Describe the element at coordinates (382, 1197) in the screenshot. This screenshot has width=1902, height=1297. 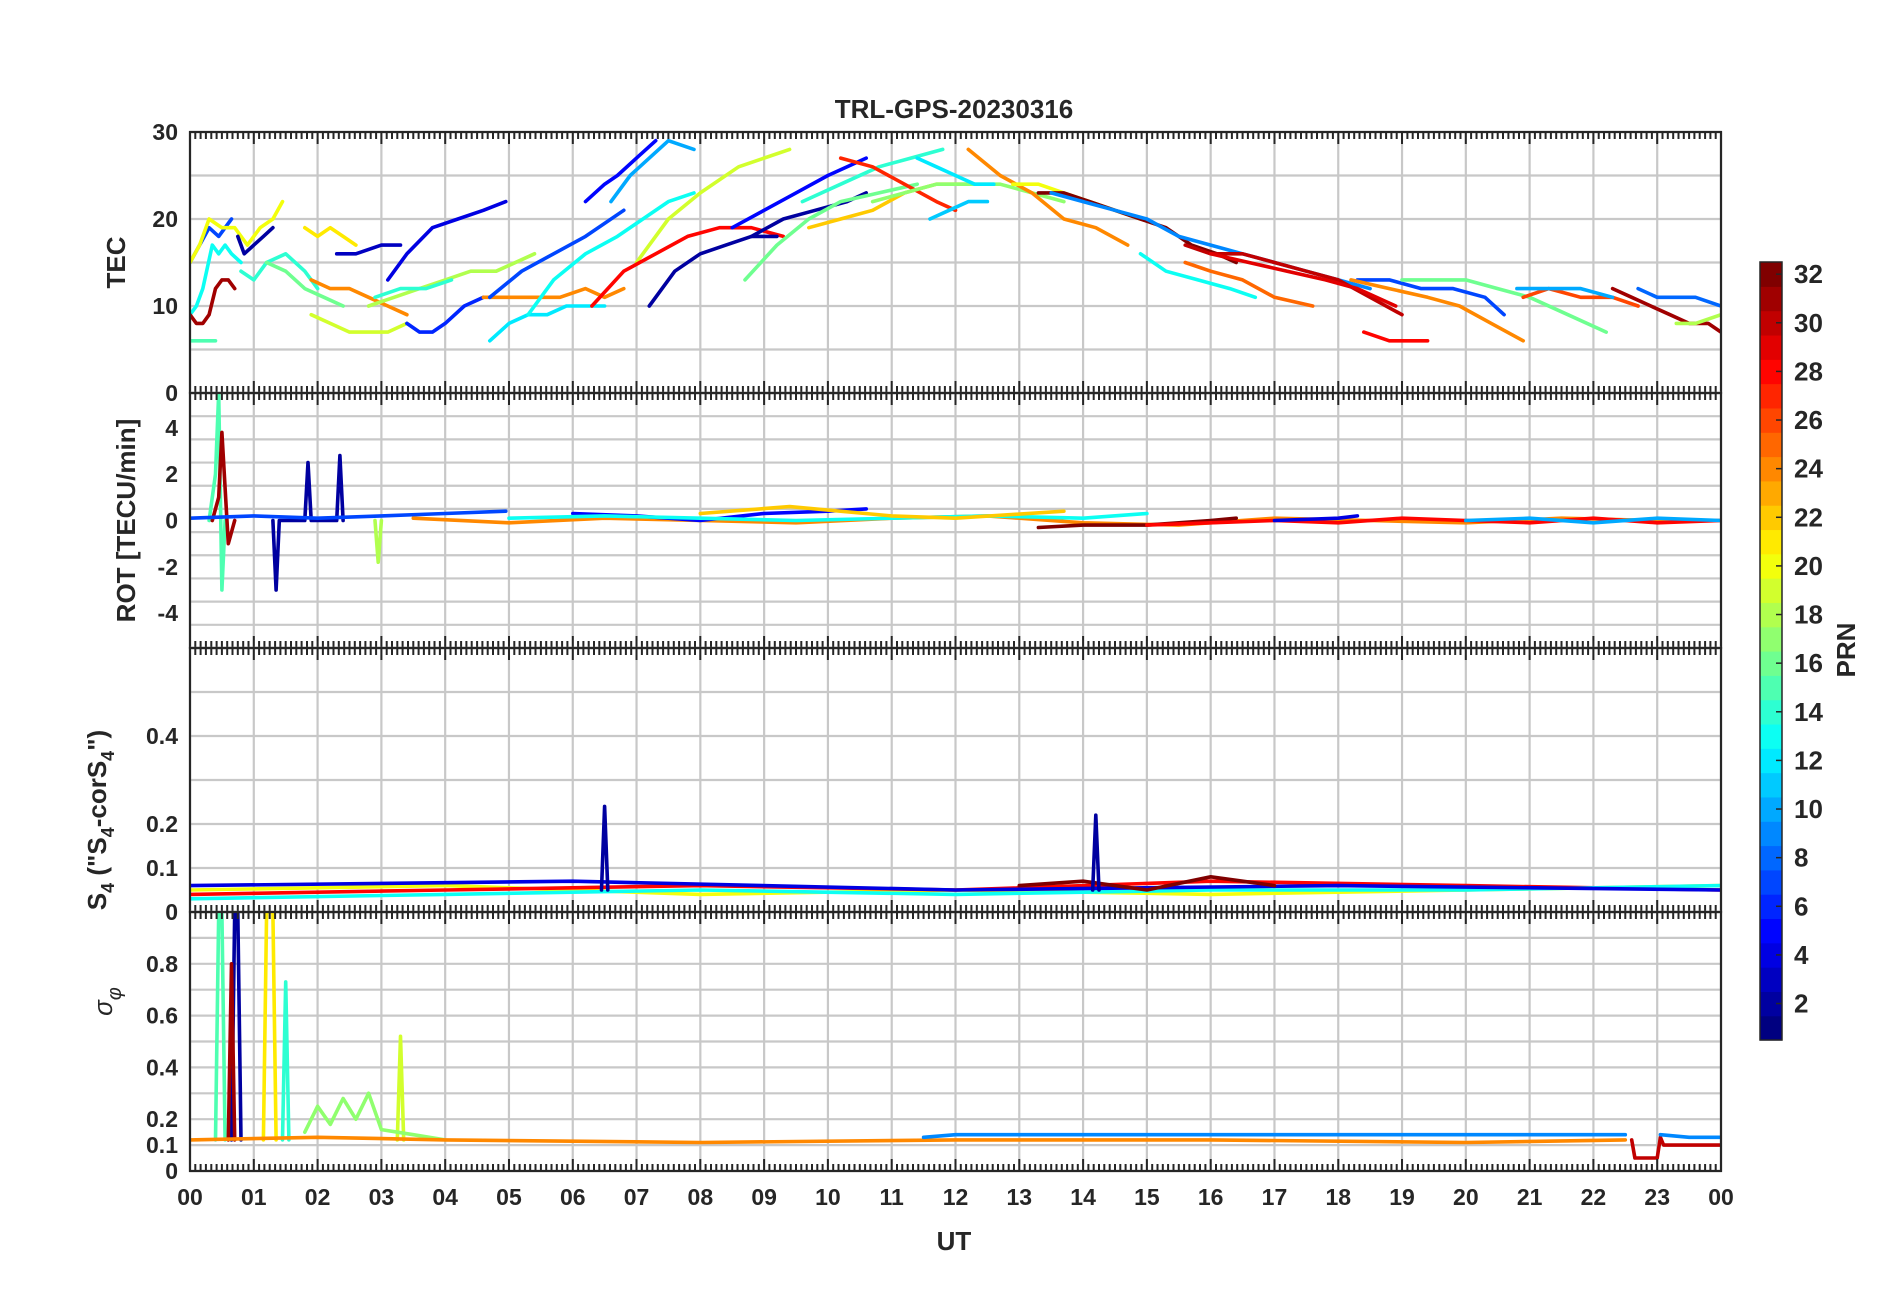
I see `x-tick-label: 03` at that location.